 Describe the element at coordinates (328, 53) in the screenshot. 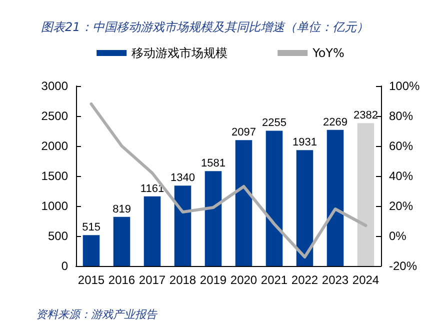

I see `legend-label: YoY%` at that location.